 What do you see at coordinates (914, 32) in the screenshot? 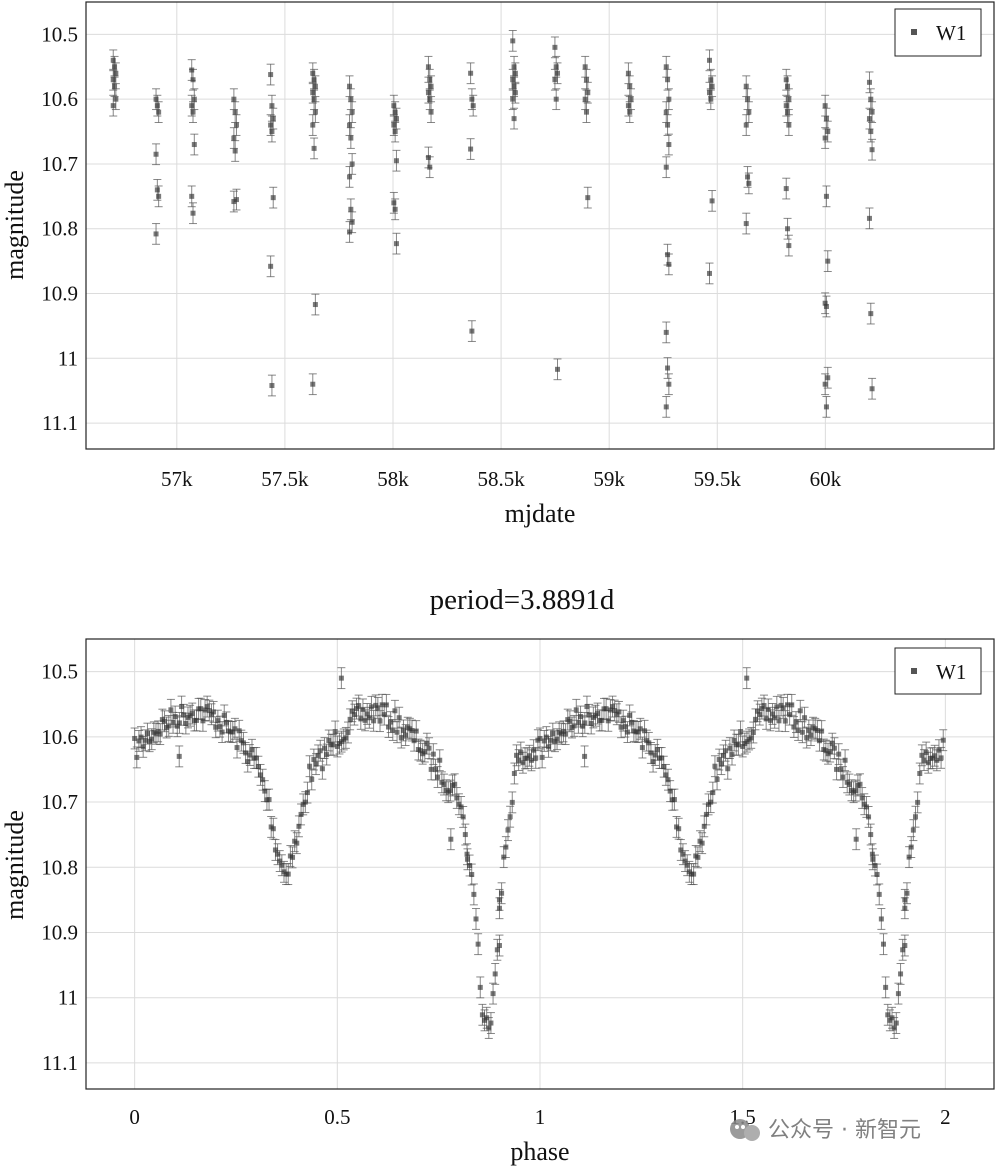
I see `chart-1-legend-marker` at bounding box center [914, 32].